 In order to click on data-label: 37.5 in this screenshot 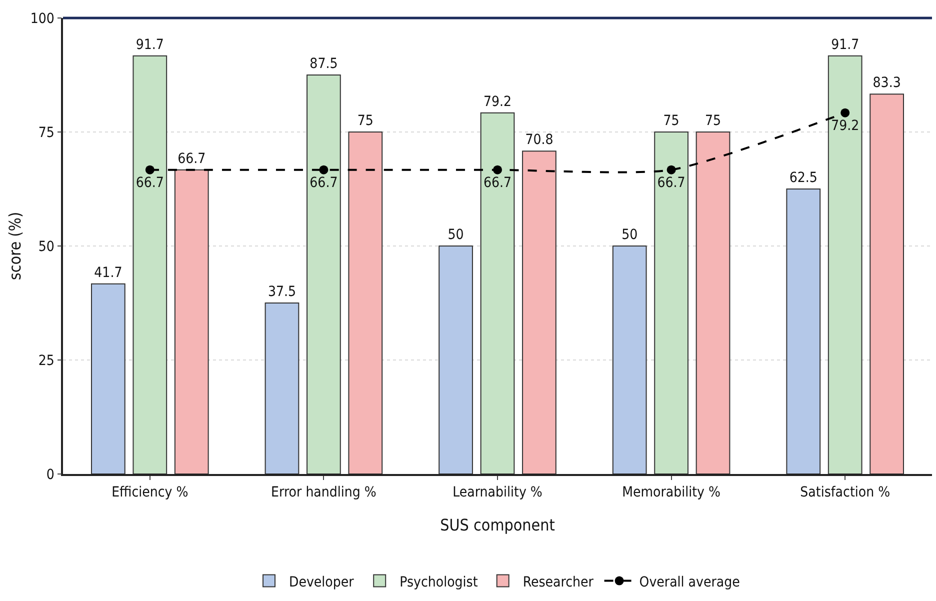, I will do `click(282, 292)`.